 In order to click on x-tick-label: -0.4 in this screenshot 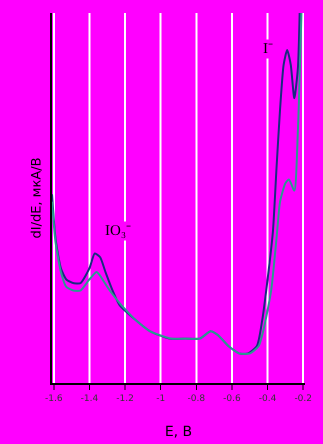, I will do `click(267, 399)`.